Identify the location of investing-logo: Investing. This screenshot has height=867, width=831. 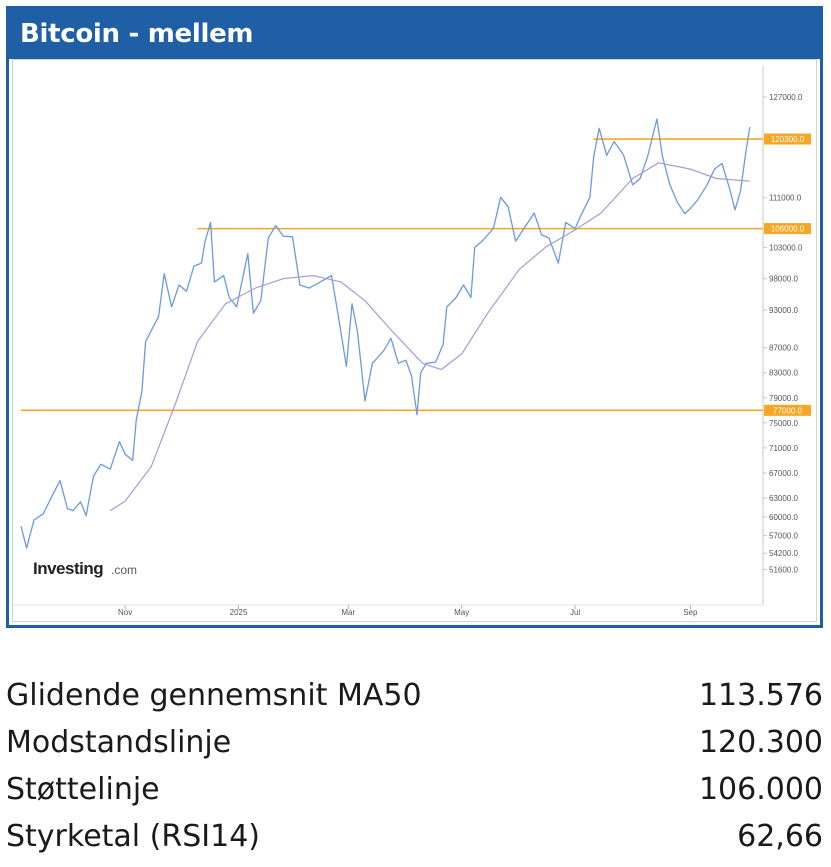
(68, 568).